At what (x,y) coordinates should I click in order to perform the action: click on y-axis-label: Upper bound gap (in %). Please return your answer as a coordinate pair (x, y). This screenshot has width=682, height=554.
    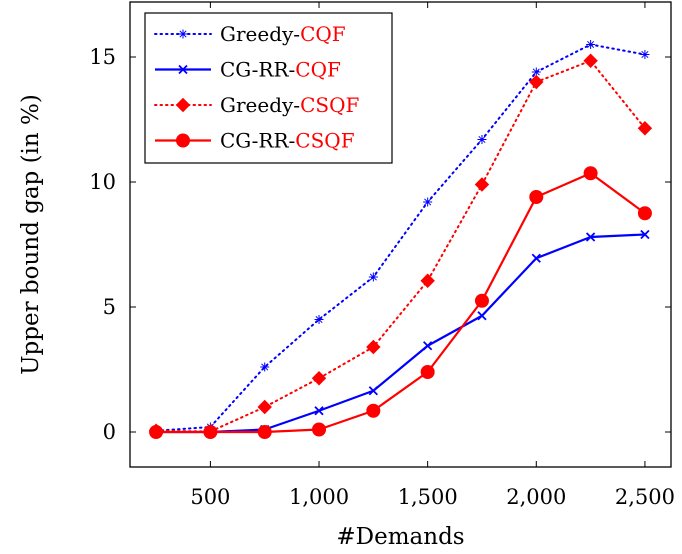
    Looking at the image, I should click on (31, 234).